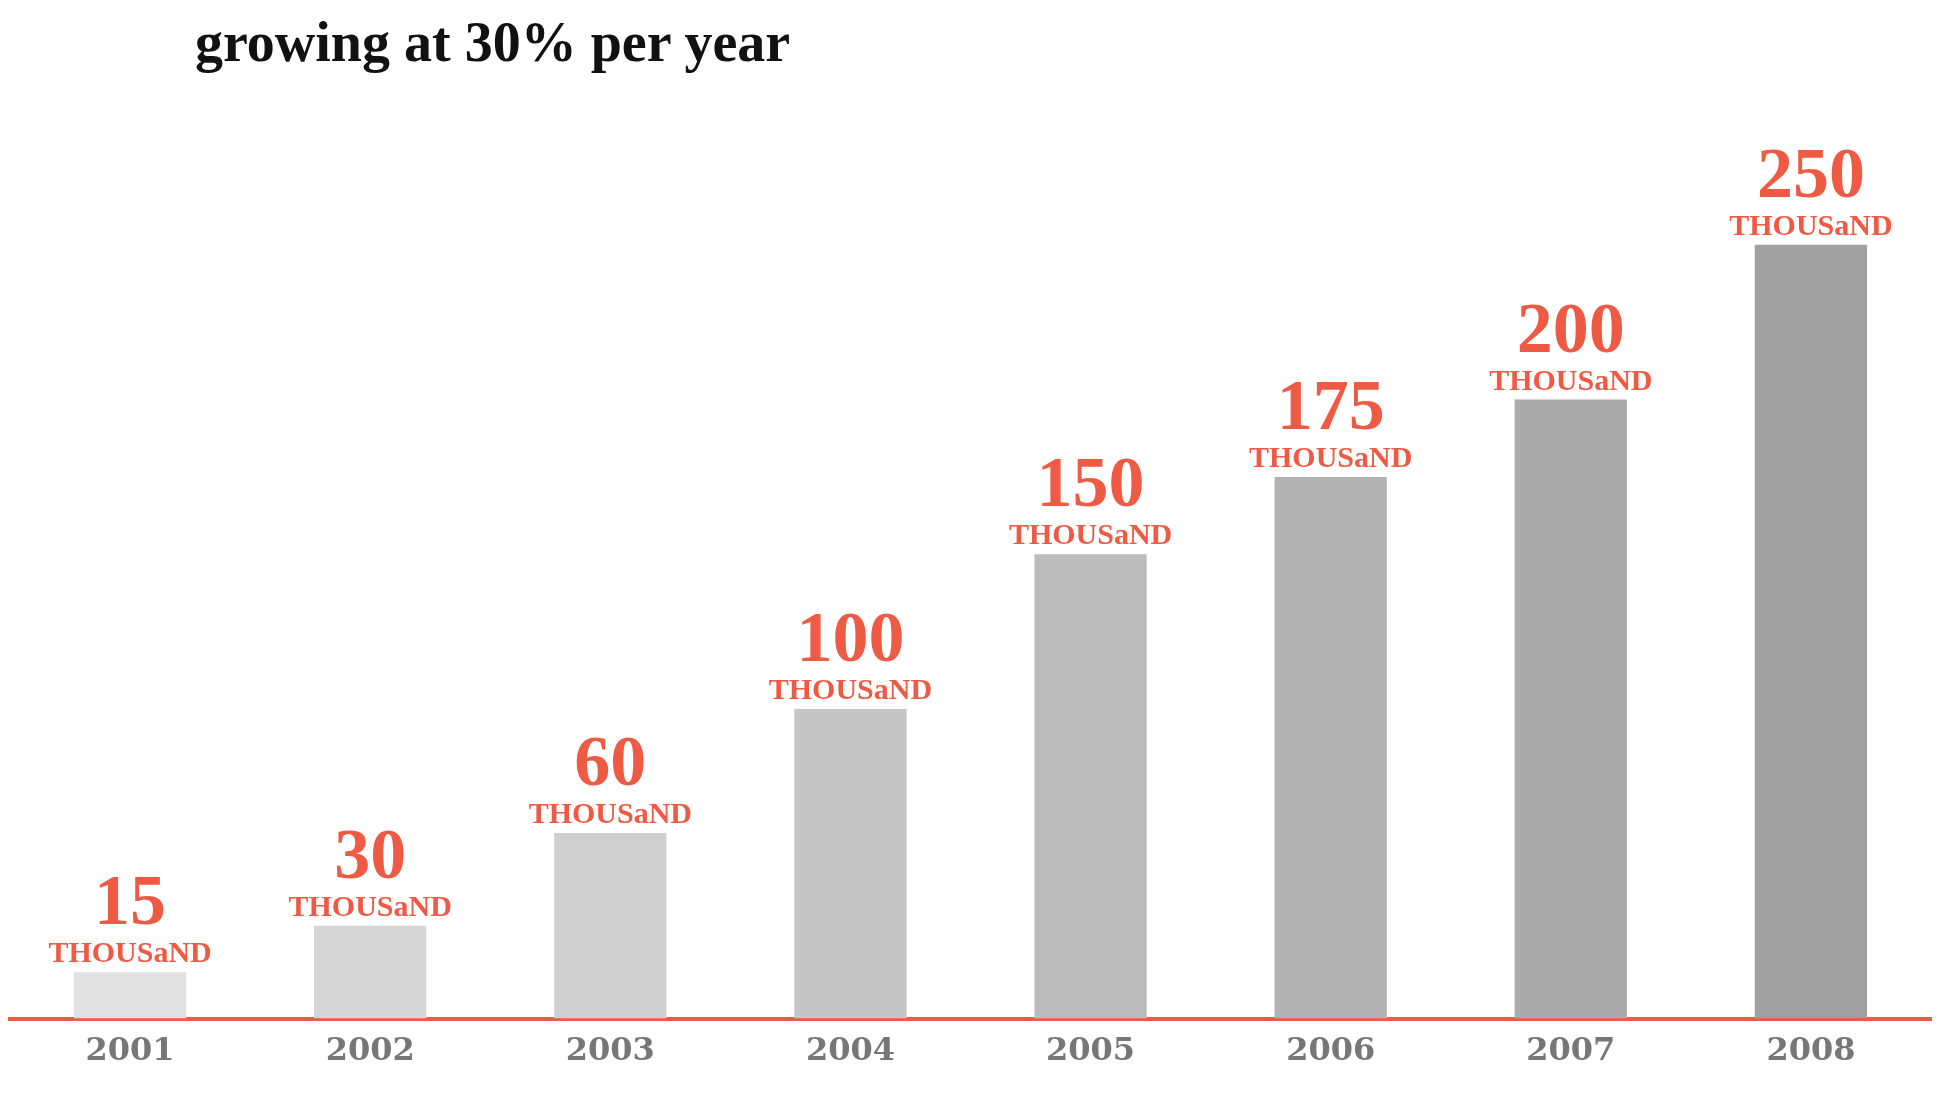 This screenshot has height=1095, width=1951. Describe the element at coordinates (370, 1049) in the screenshot. I see `x-tick-label: 2002` at that location.